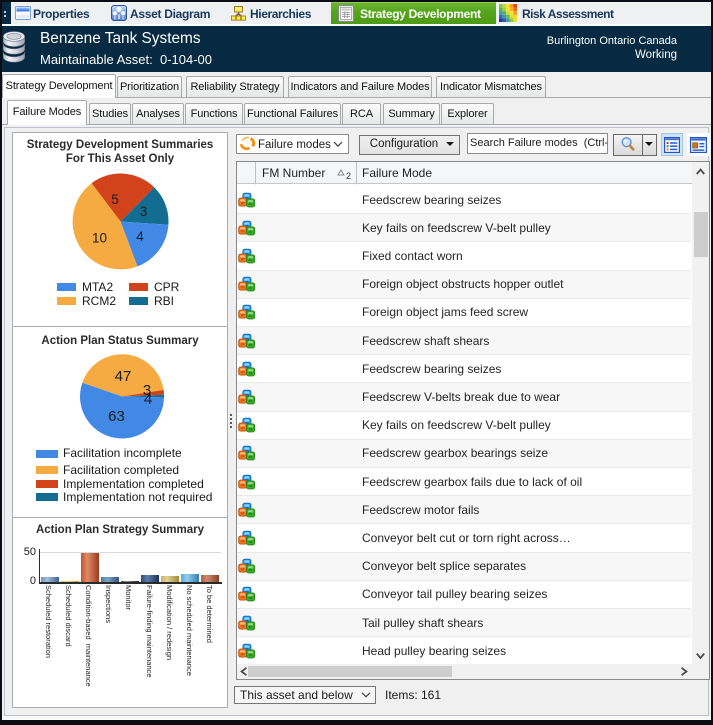 This screenshot has height=725, width=713. I want to click on svg-text: 5, so click(115, 199).